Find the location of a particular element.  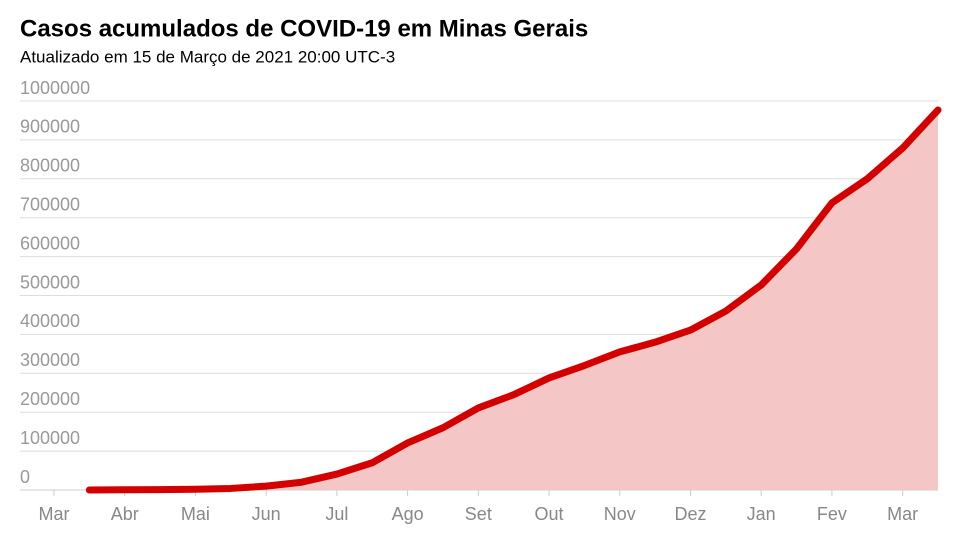

x-tick-label: Fev is located at coordinates (832, 514).